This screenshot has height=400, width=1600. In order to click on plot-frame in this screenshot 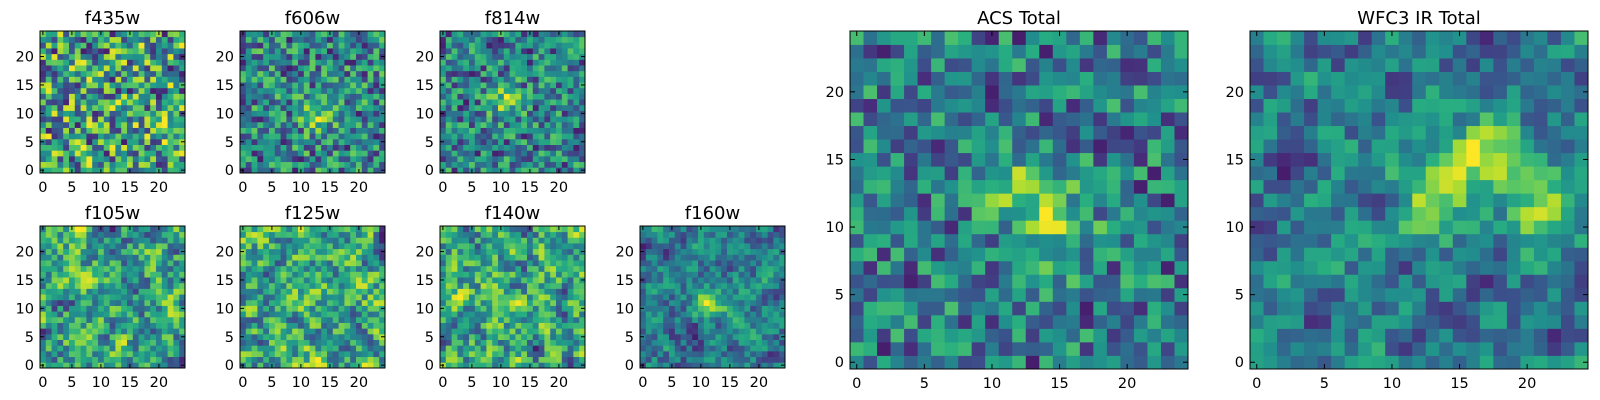, I will do `click(312, 297)`.